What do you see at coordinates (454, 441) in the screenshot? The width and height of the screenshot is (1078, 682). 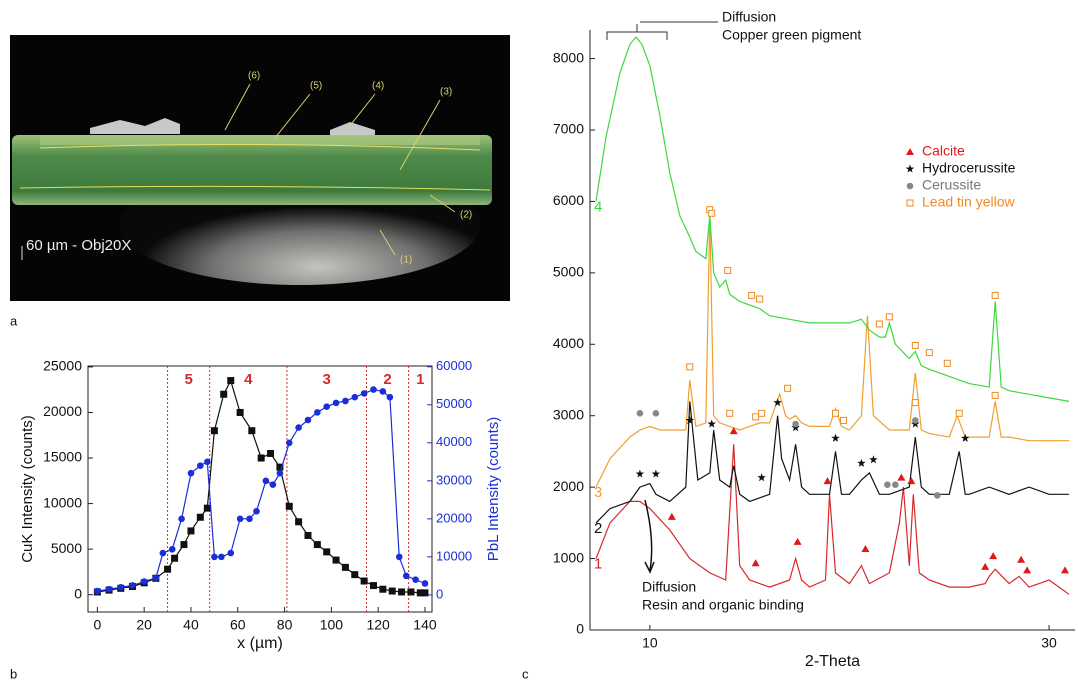 I see `y2-tick-label: 40000` at bounding box center [454, 441].